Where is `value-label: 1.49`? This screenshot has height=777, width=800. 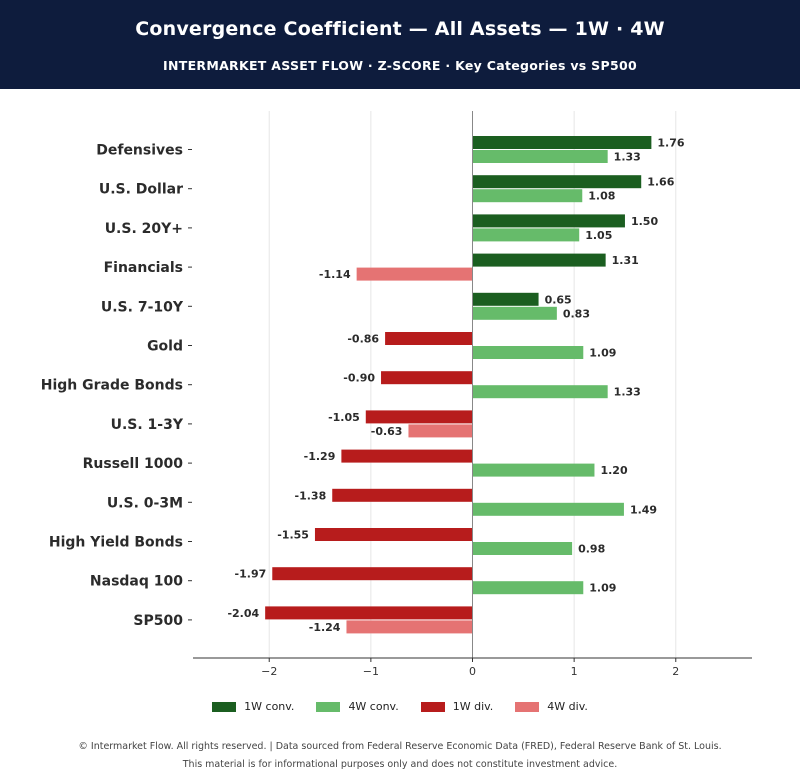 value-label: 1.49 is located at coordinates (643, 509).